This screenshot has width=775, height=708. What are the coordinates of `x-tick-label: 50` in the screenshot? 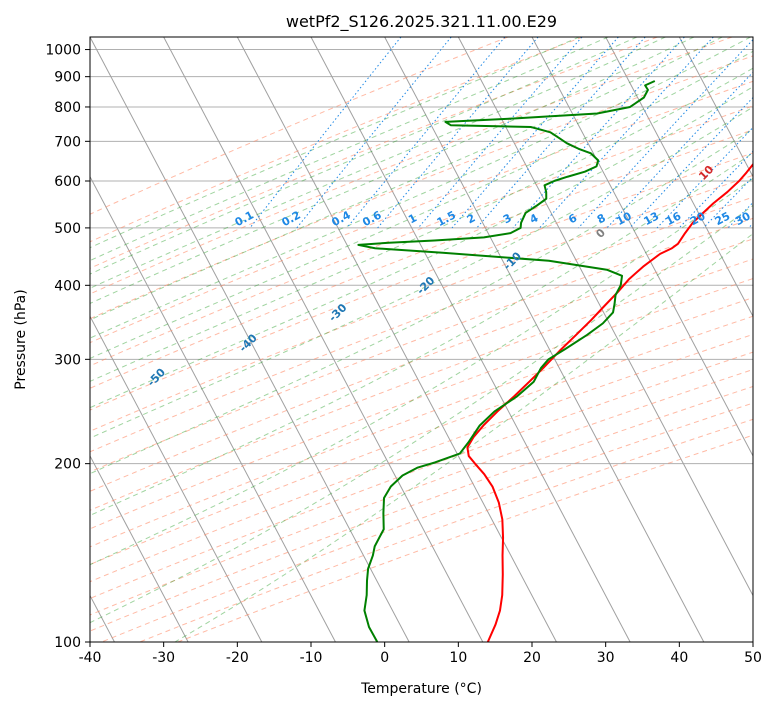 It's located at (753, 658).